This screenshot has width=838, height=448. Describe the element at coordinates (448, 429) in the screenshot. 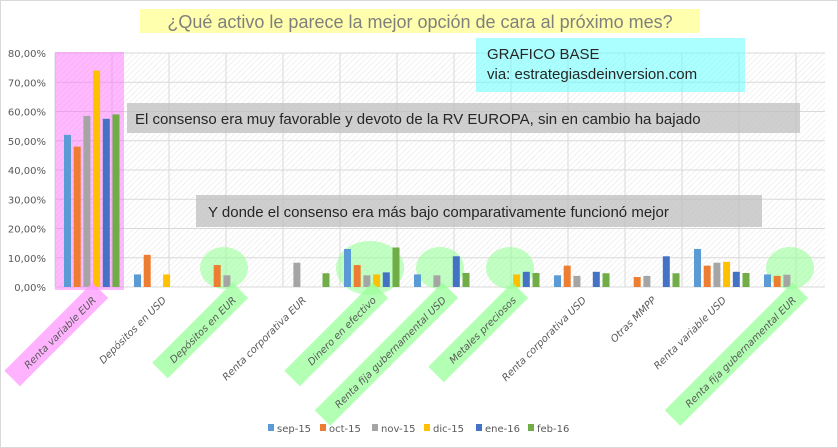

I see `legend-label: dic-15` at that location.